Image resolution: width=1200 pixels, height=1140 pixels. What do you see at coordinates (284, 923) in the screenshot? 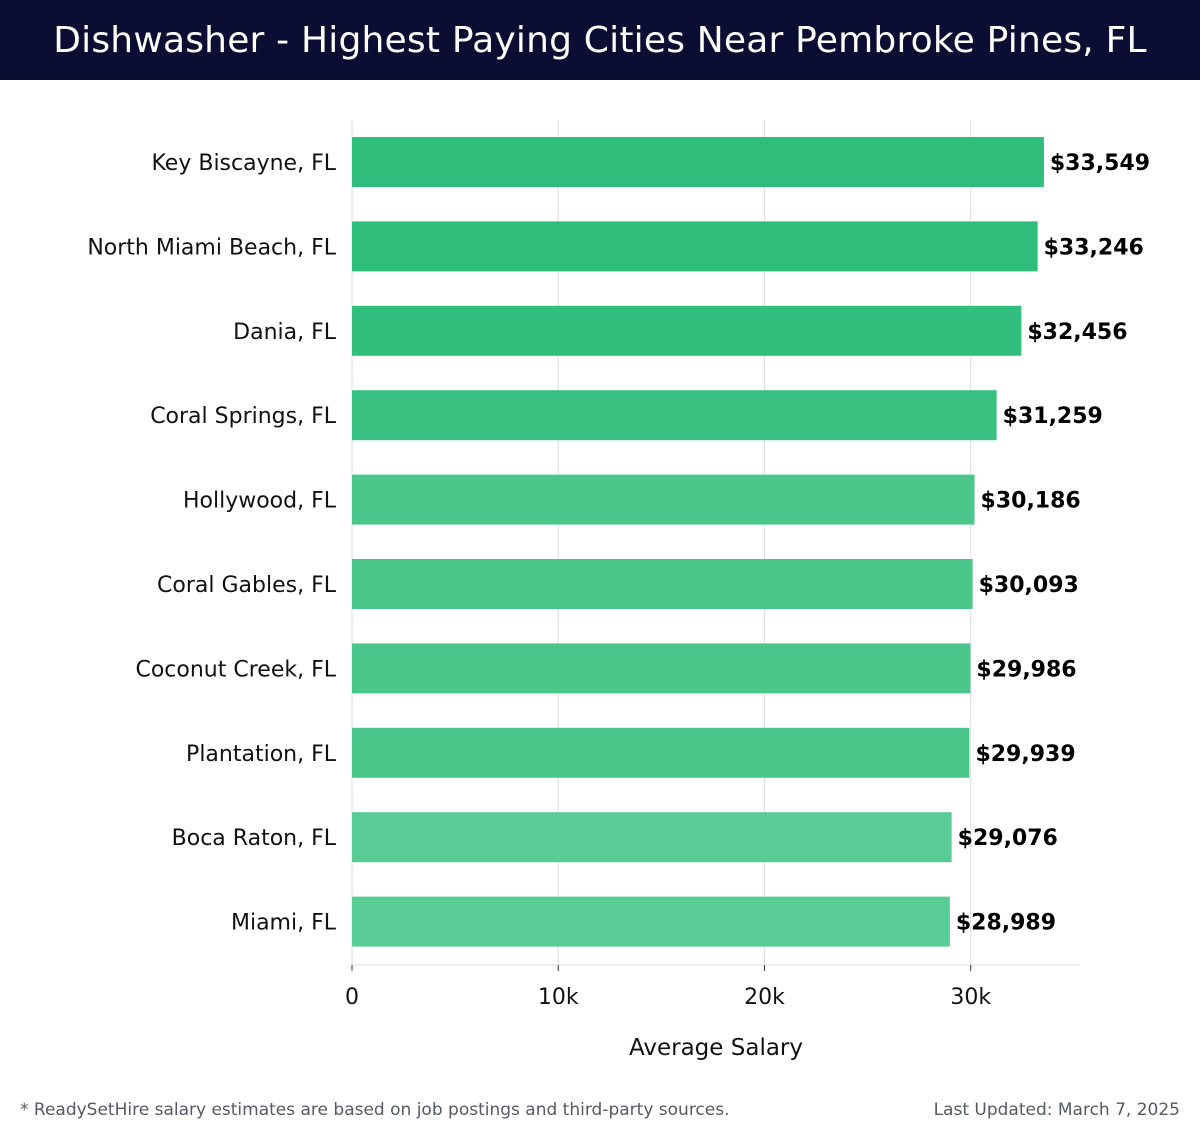
I see `category-label: Miami, FL` at bounding box center [284, 923].